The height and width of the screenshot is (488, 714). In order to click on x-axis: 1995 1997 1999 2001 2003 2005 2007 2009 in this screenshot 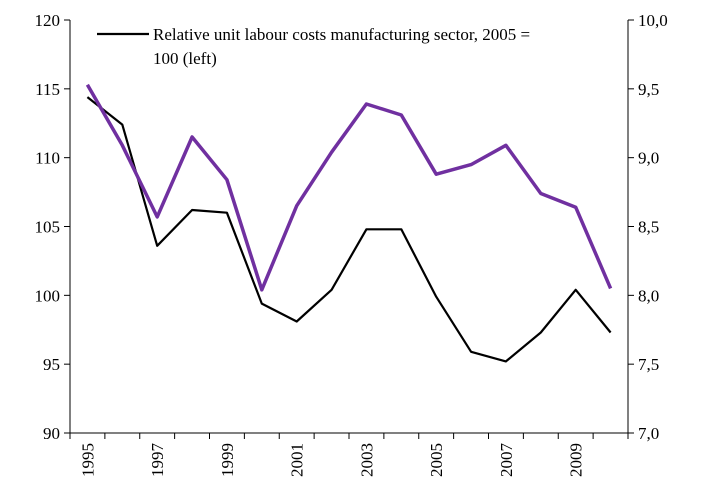, I will do `click(349, 455)`.